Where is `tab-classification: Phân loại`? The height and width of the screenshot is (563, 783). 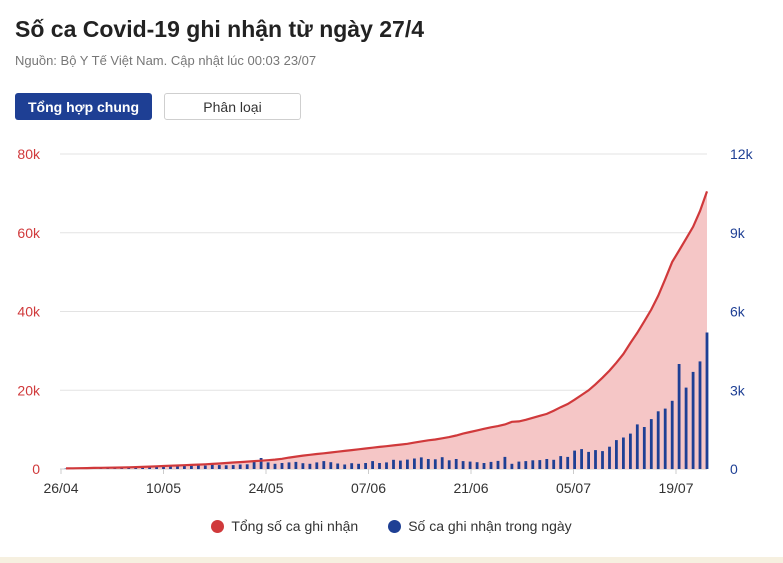
tab-classification: Phân loại is located at coordinates (232, 106).